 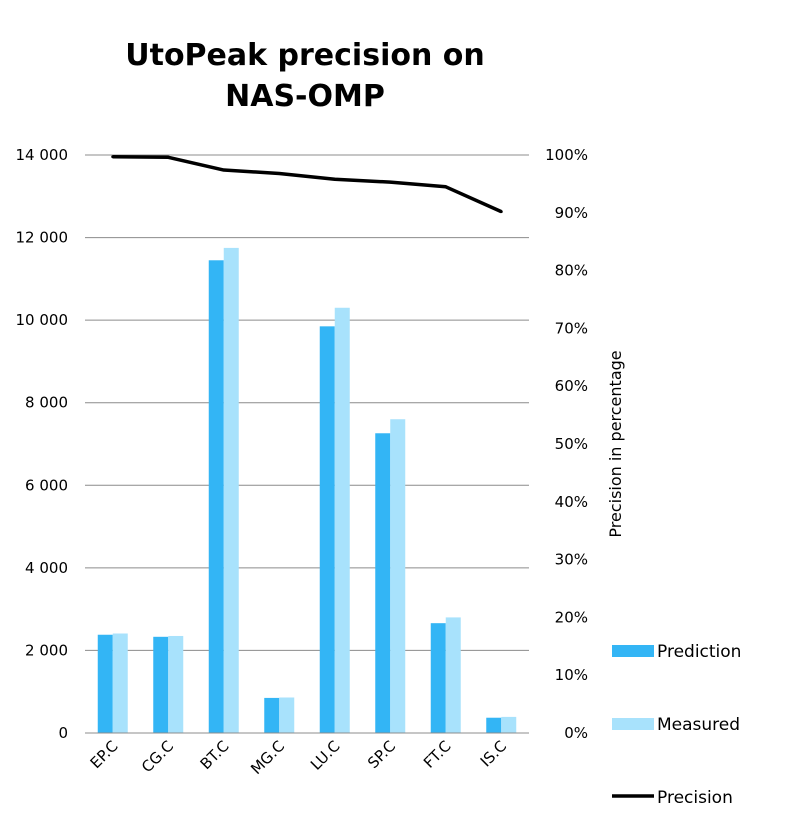 What do you see at coordinates (453, 675) in the screenshot?
I see `bar-measured-ft-c` at bounding box center [453, 675].